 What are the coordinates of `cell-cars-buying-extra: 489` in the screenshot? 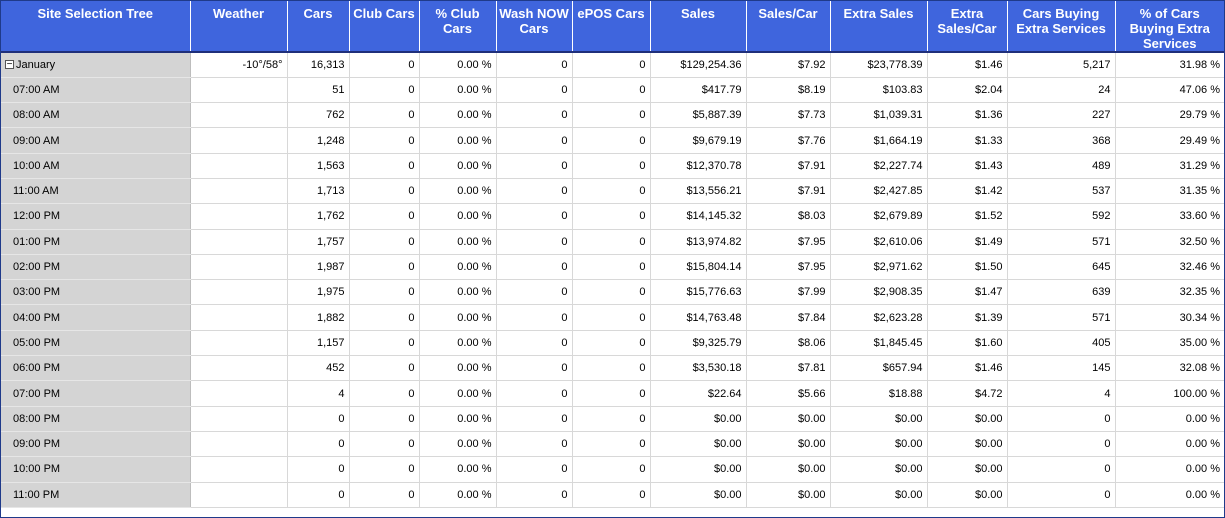 It's located at (1061, 166).